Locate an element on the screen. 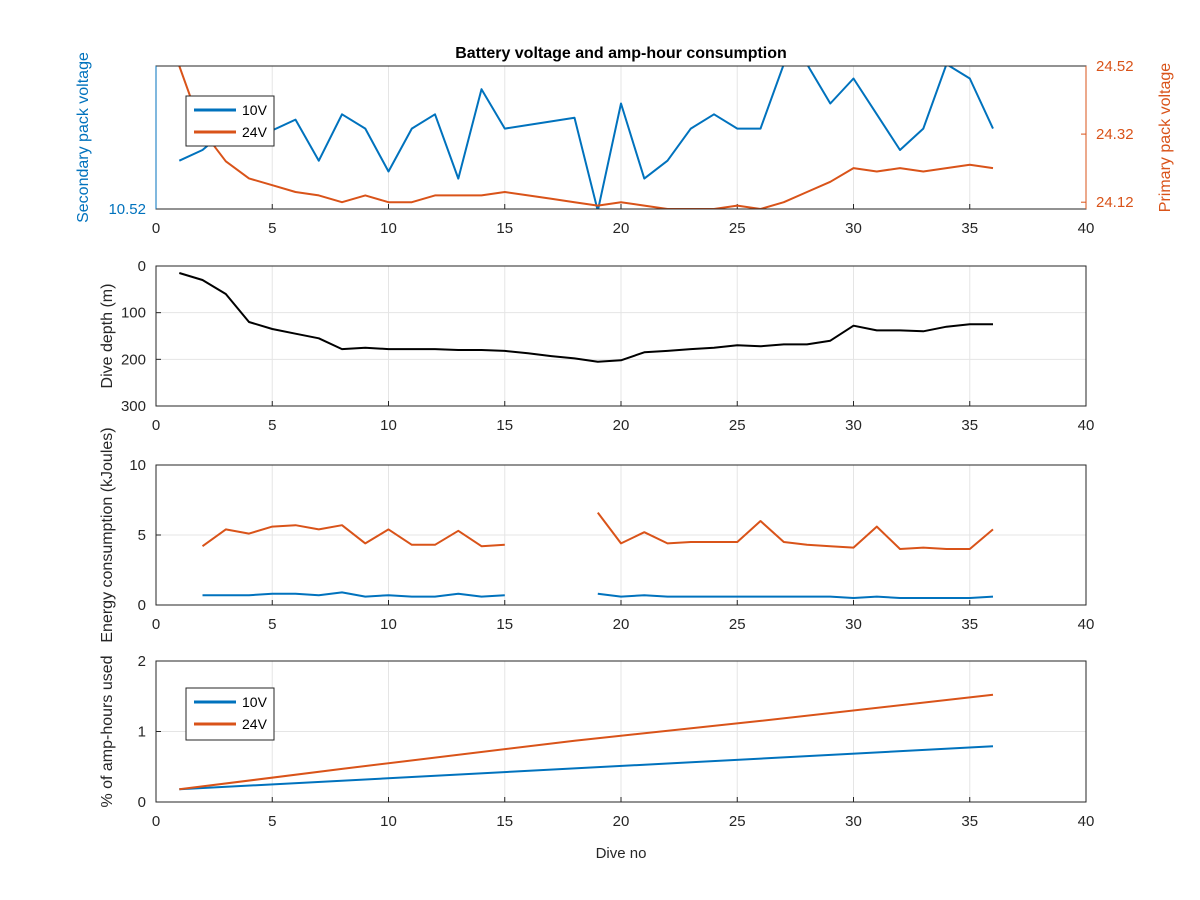 The width and height of the screenshot is (1200, 900). x-axis-label: Dive no is located at coordinates (621, 853).